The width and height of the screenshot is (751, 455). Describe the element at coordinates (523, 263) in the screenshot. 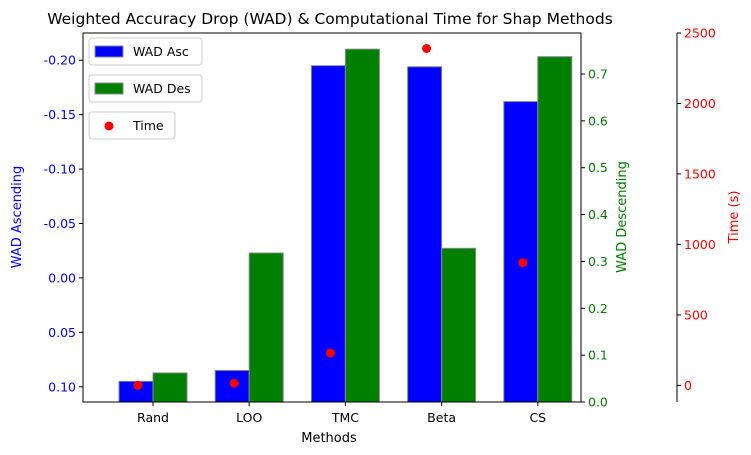

I see `time-point-cs` at that location.